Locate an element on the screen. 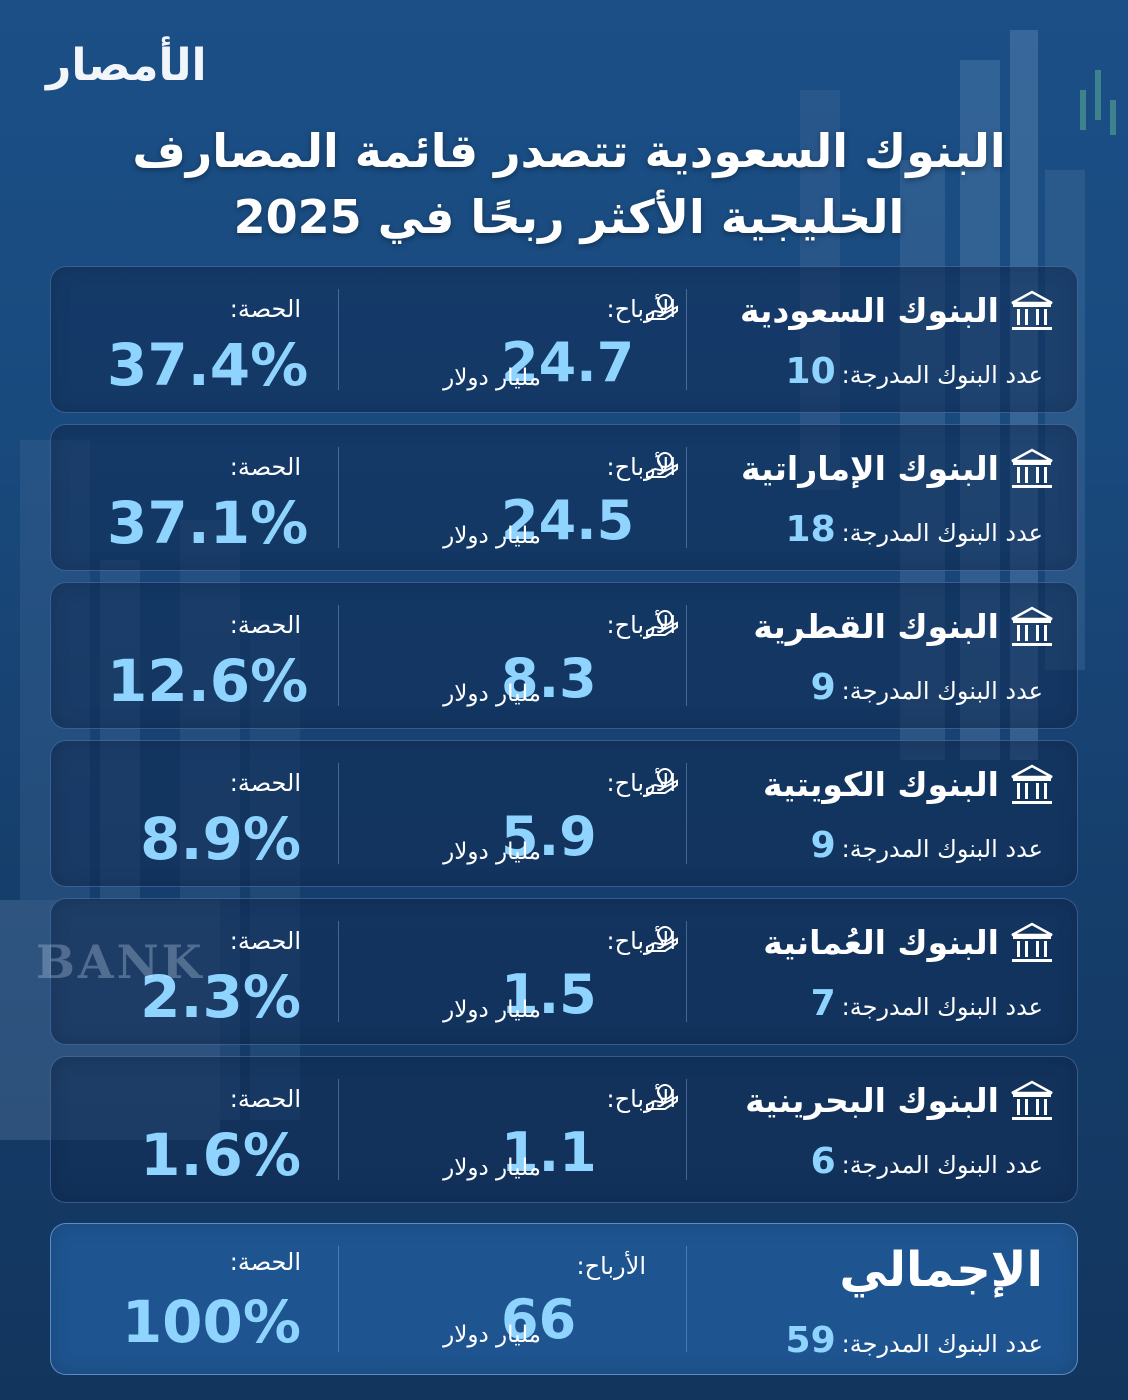 This screenshot has width=1128, height=1400. total-profit-value: 66 is located at coordinates (539, 1319).